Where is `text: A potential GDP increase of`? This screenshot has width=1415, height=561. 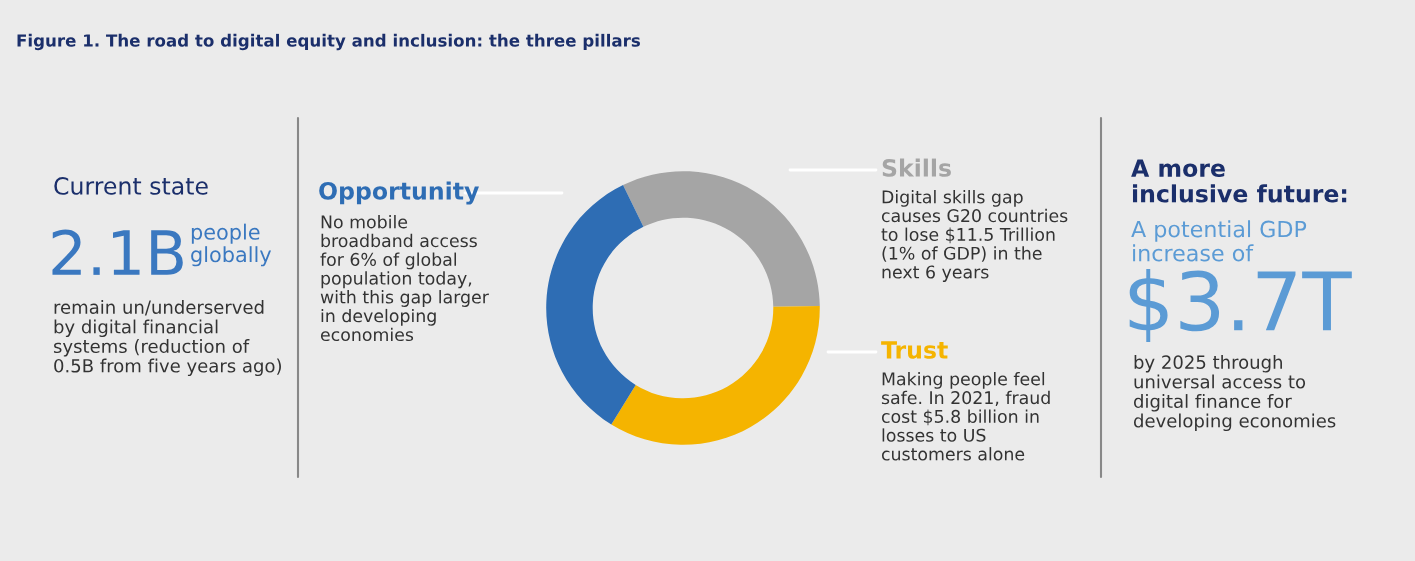 text: A potential GDP increase of is located at coordinates (1219, 241).